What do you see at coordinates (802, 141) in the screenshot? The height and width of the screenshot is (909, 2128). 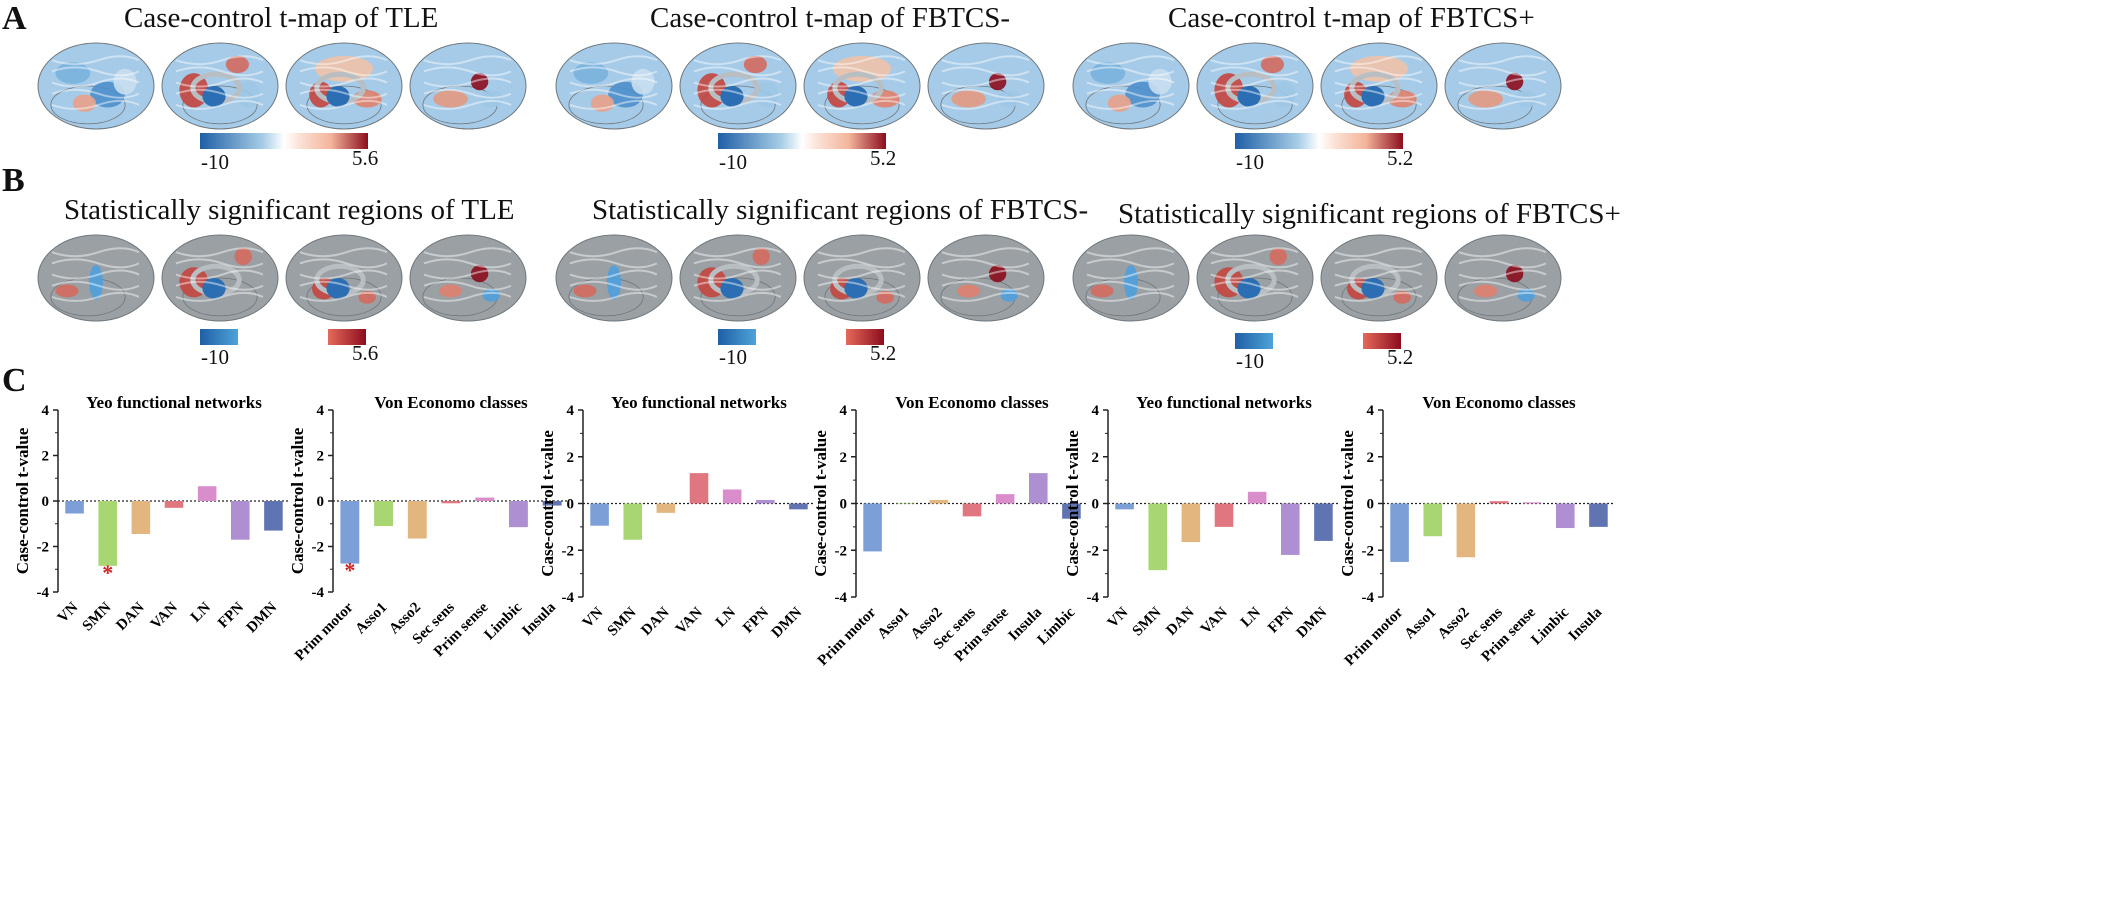 I see `colorbar-continuous` at bounding box center [802, 141].